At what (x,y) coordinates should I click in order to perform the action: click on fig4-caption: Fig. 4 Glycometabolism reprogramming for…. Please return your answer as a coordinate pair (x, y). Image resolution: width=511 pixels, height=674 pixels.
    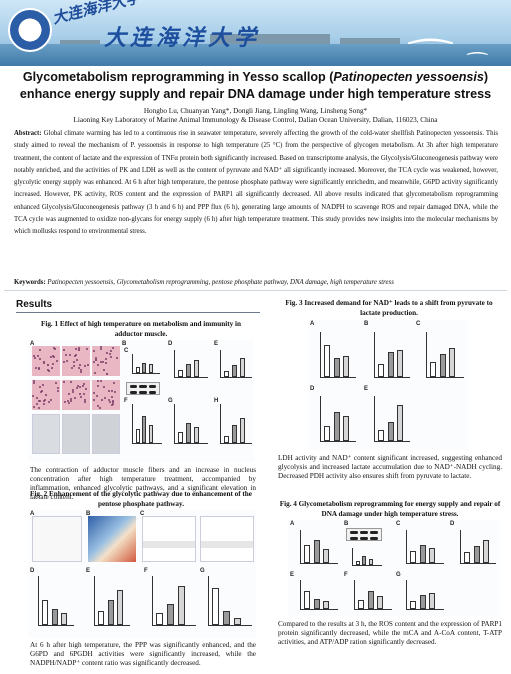
    Looking at the image, I should click on (390, 509).